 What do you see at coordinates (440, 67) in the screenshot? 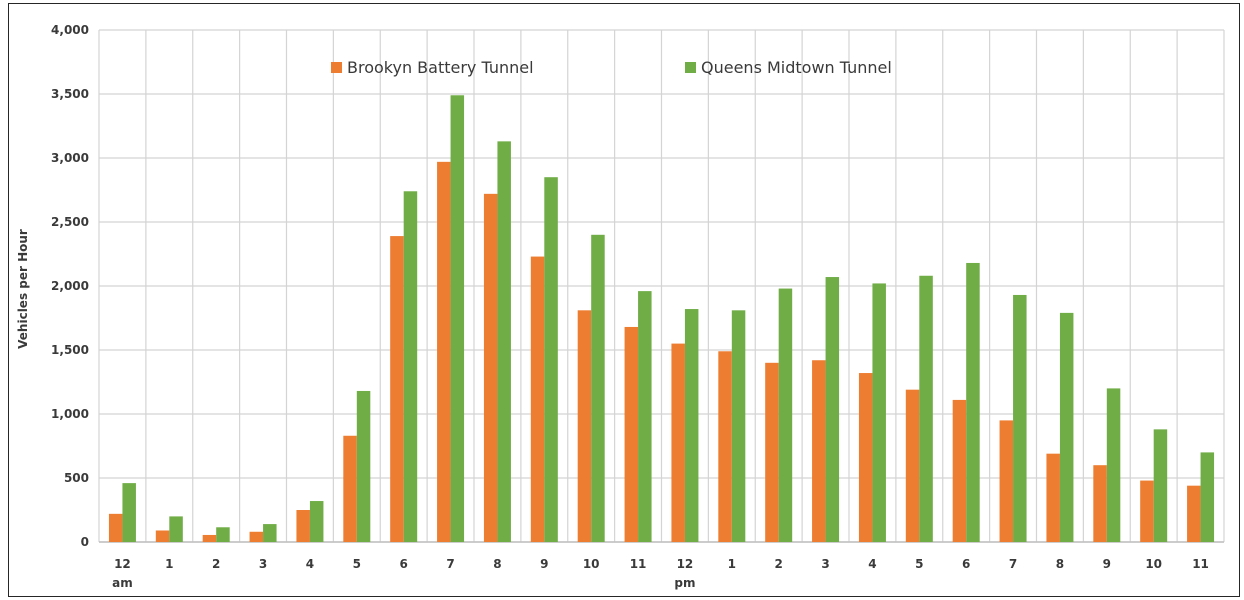
I see `legend-label-series-1: Brookyn Battery Tunnel` at bounding box center [440, 67].